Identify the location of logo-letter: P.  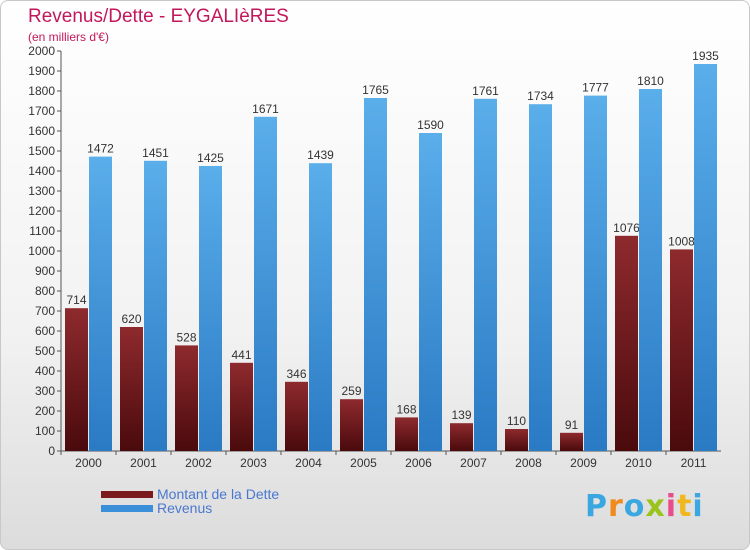
(596, 506).